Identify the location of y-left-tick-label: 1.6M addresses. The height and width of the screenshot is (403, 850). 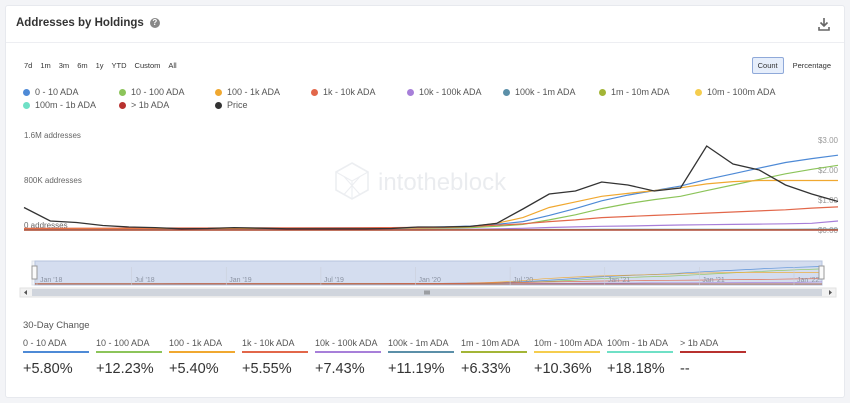
(52, 135).